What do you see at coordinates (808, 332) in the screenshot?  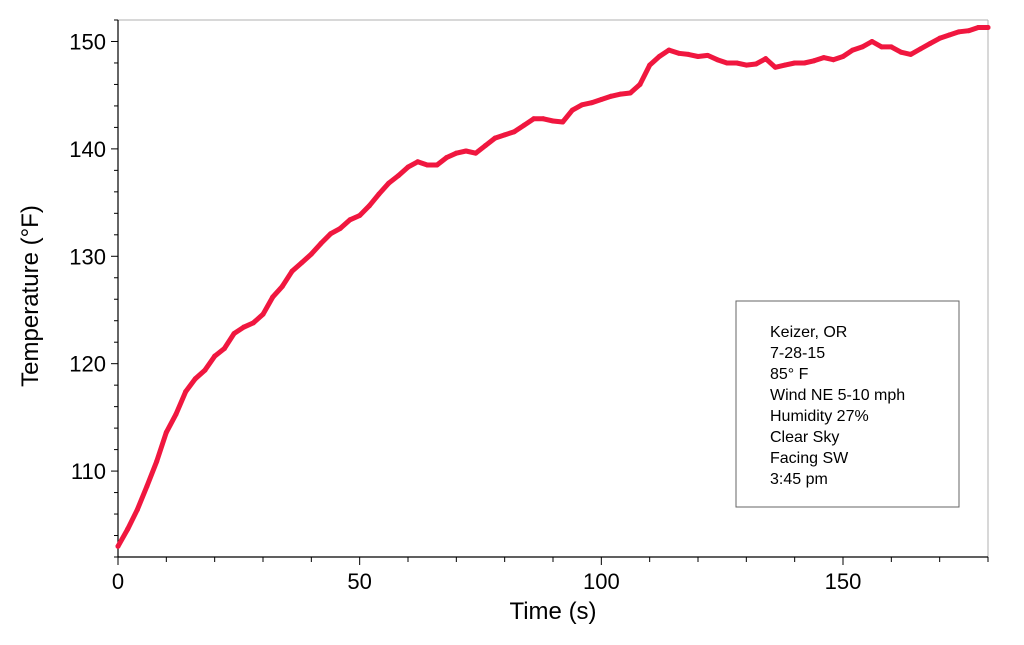 I see `note-location: Keizer, OR` at bounding box center [808, 332].